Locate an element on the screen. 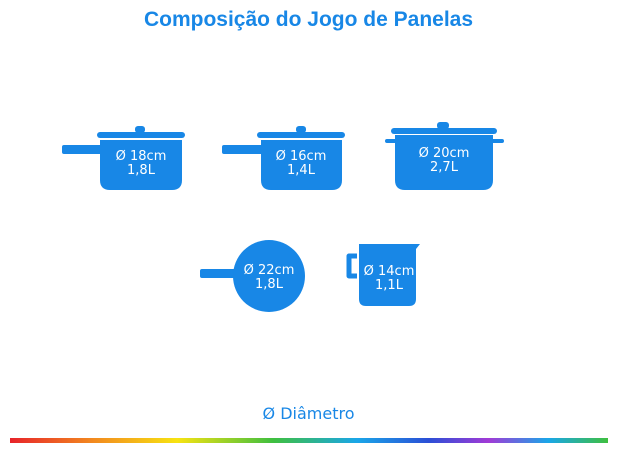  item-label-frying-pan-22: Ø 22cm 1,8L is located at coordinates (269, 278).